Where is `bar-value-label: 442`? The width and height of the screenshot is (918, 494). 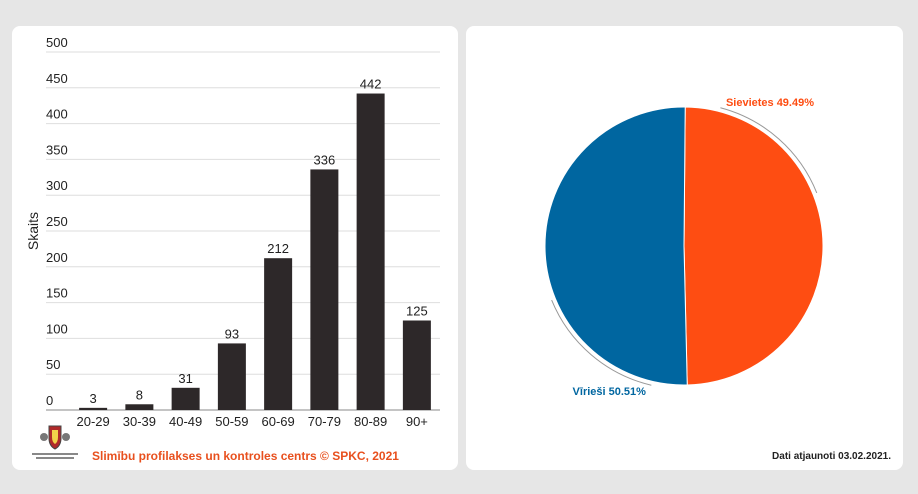
bar-value-label: 442 is located at coordinates (371, 84).